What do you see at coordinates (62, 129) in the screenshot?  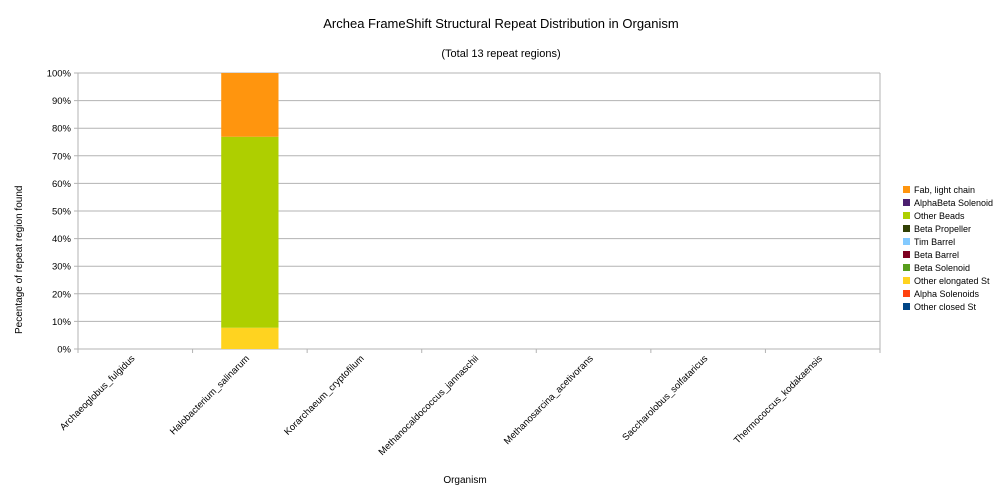 I see `y-tick-label: 80%` at bounding box center [62, 129].